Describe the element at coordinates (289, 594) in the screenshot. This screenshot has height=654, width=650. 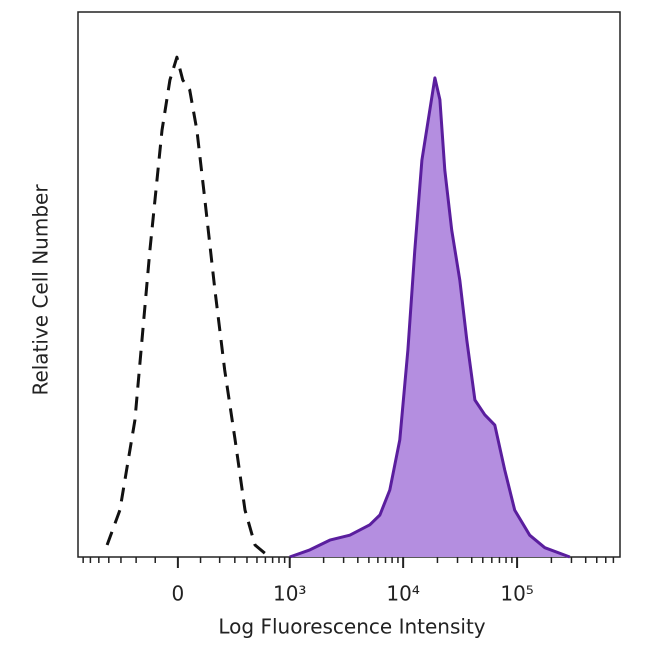
I see `x-tick-label: 10³` at that location.